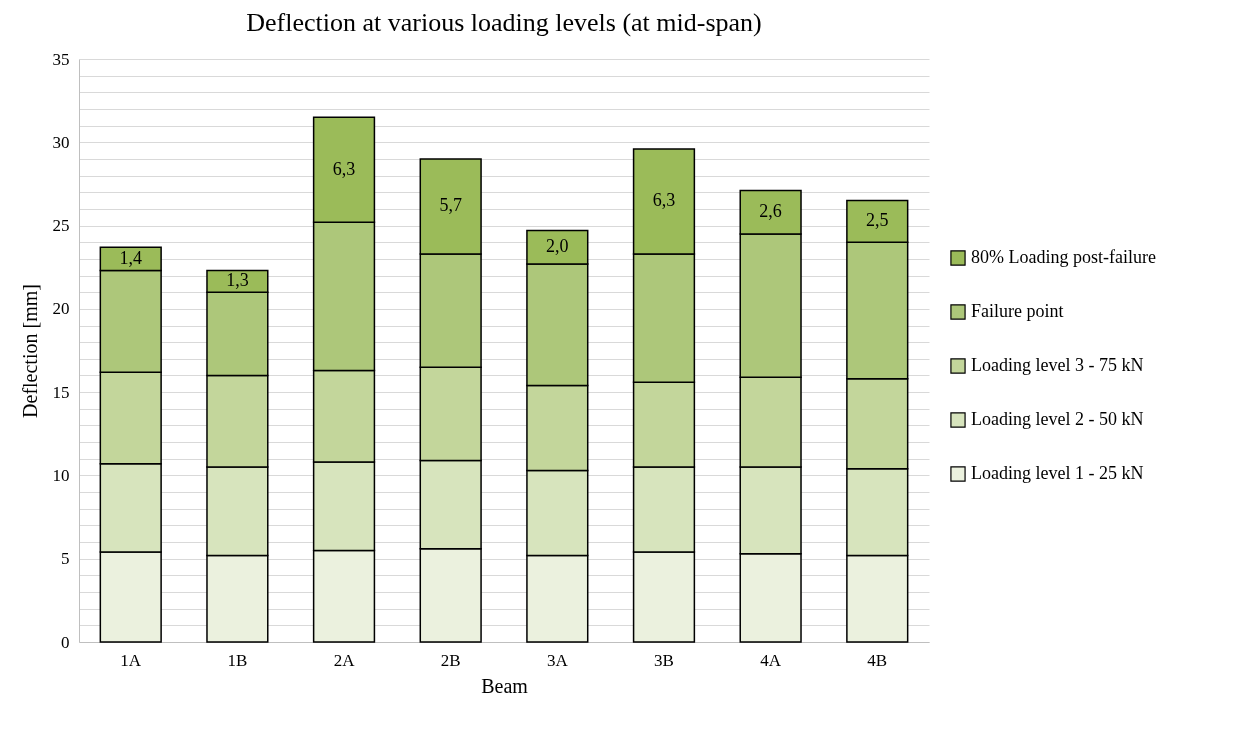  I want to click on data-label: 5,7, so click(450, 205).